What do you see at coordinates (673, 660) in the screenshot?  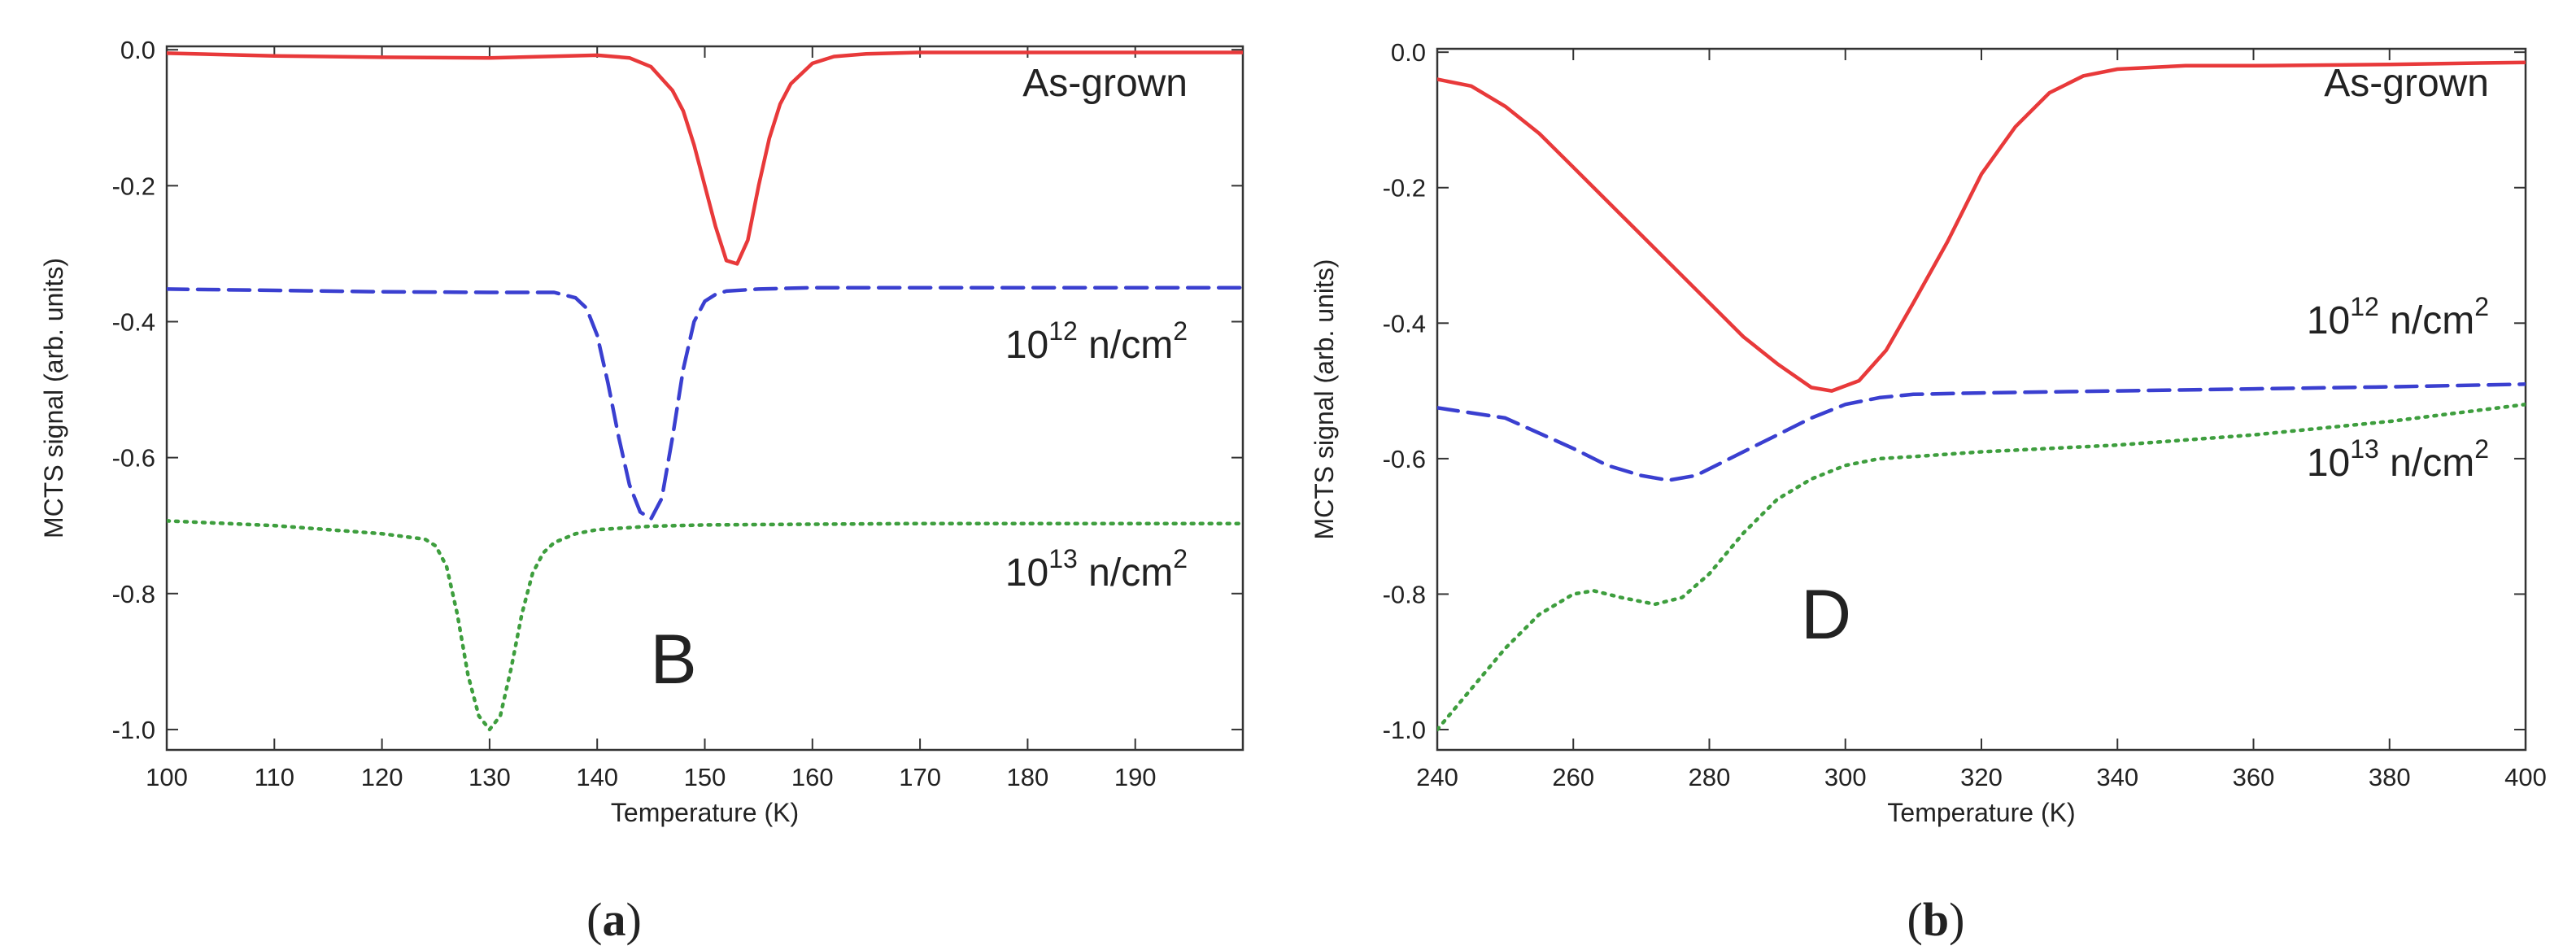 I see `peak-label: B` at bounding box center [673, 660].